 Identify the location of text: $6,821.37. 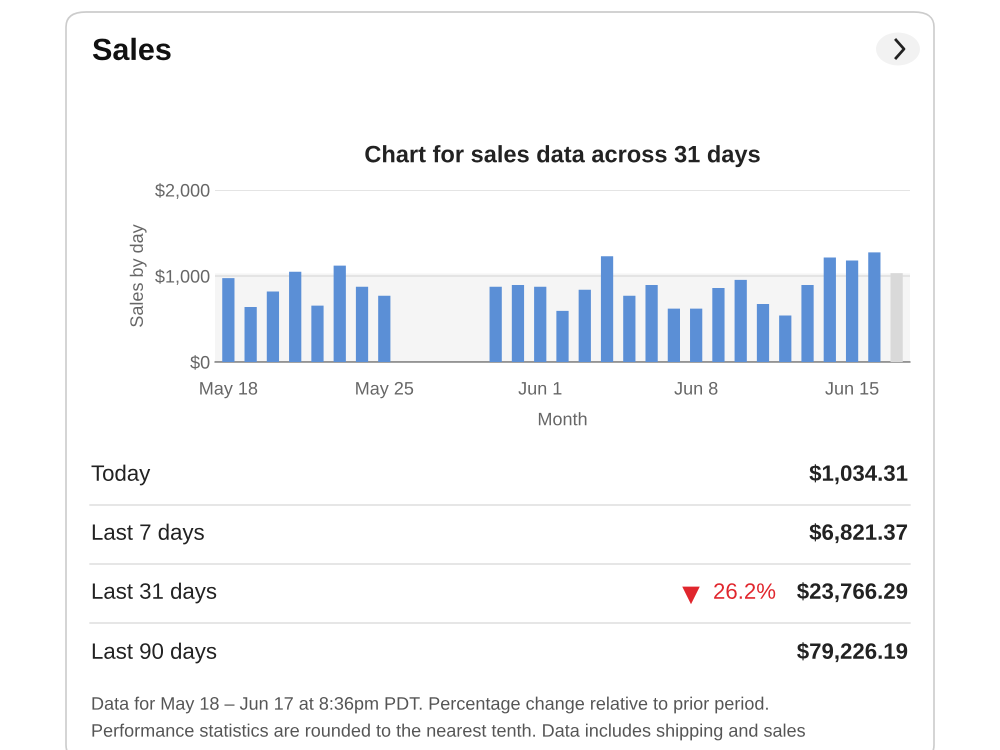
(858, 533).